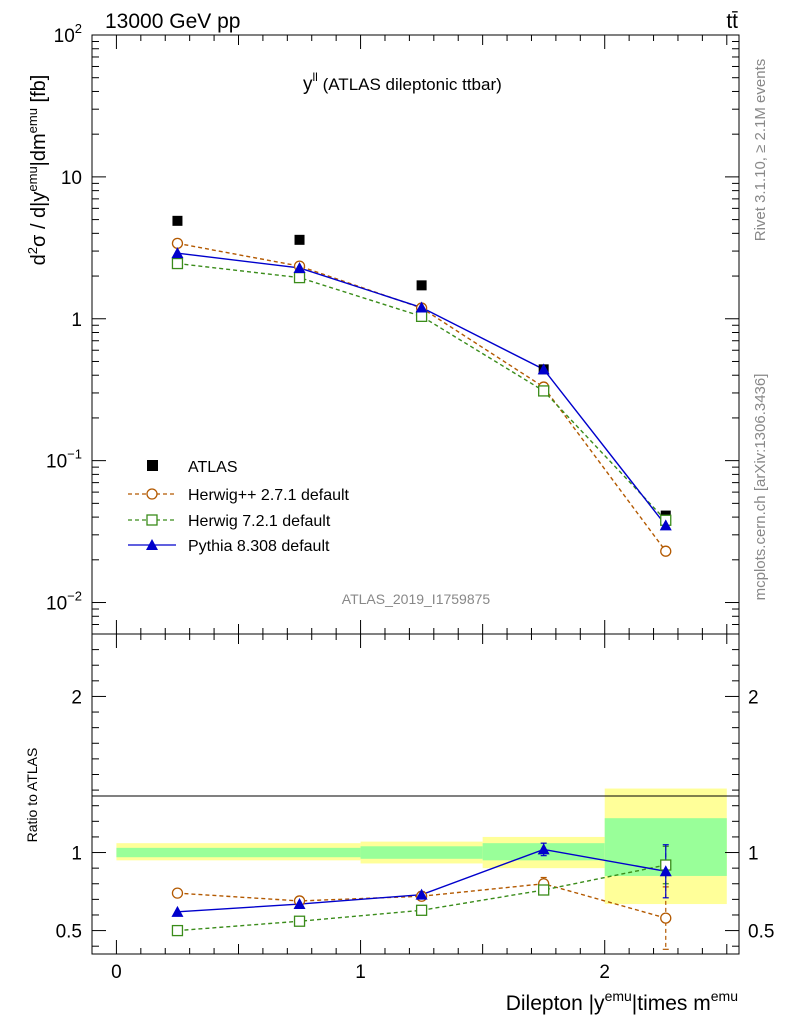 The image size is (786, 1024). I want to click on x-axis-label-part-1: emu, so click(618, 996).